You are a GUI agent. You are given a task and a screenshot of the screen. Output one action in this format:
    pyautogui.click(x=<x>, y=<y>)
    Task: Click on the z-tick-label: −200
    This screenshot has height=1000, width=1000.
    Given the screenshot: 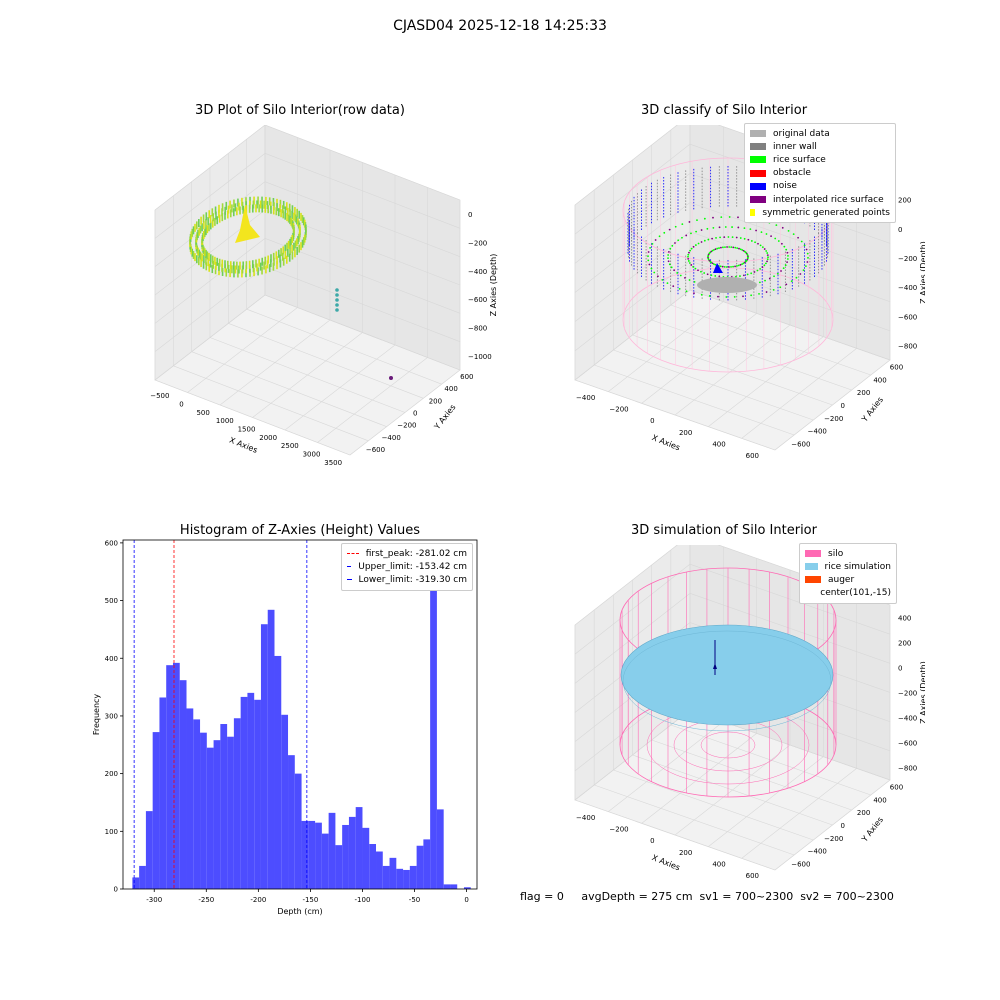 What is the action you would take?
    pyautogui.click(x=477, y=244)
    